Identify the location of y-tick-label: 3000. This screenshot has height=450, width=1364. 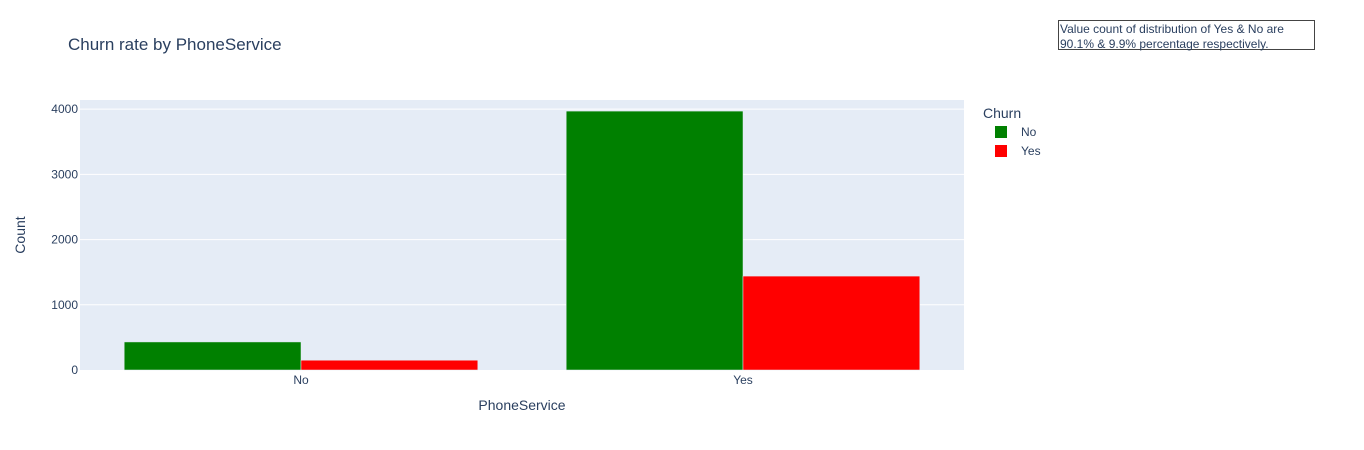
(64, 174).